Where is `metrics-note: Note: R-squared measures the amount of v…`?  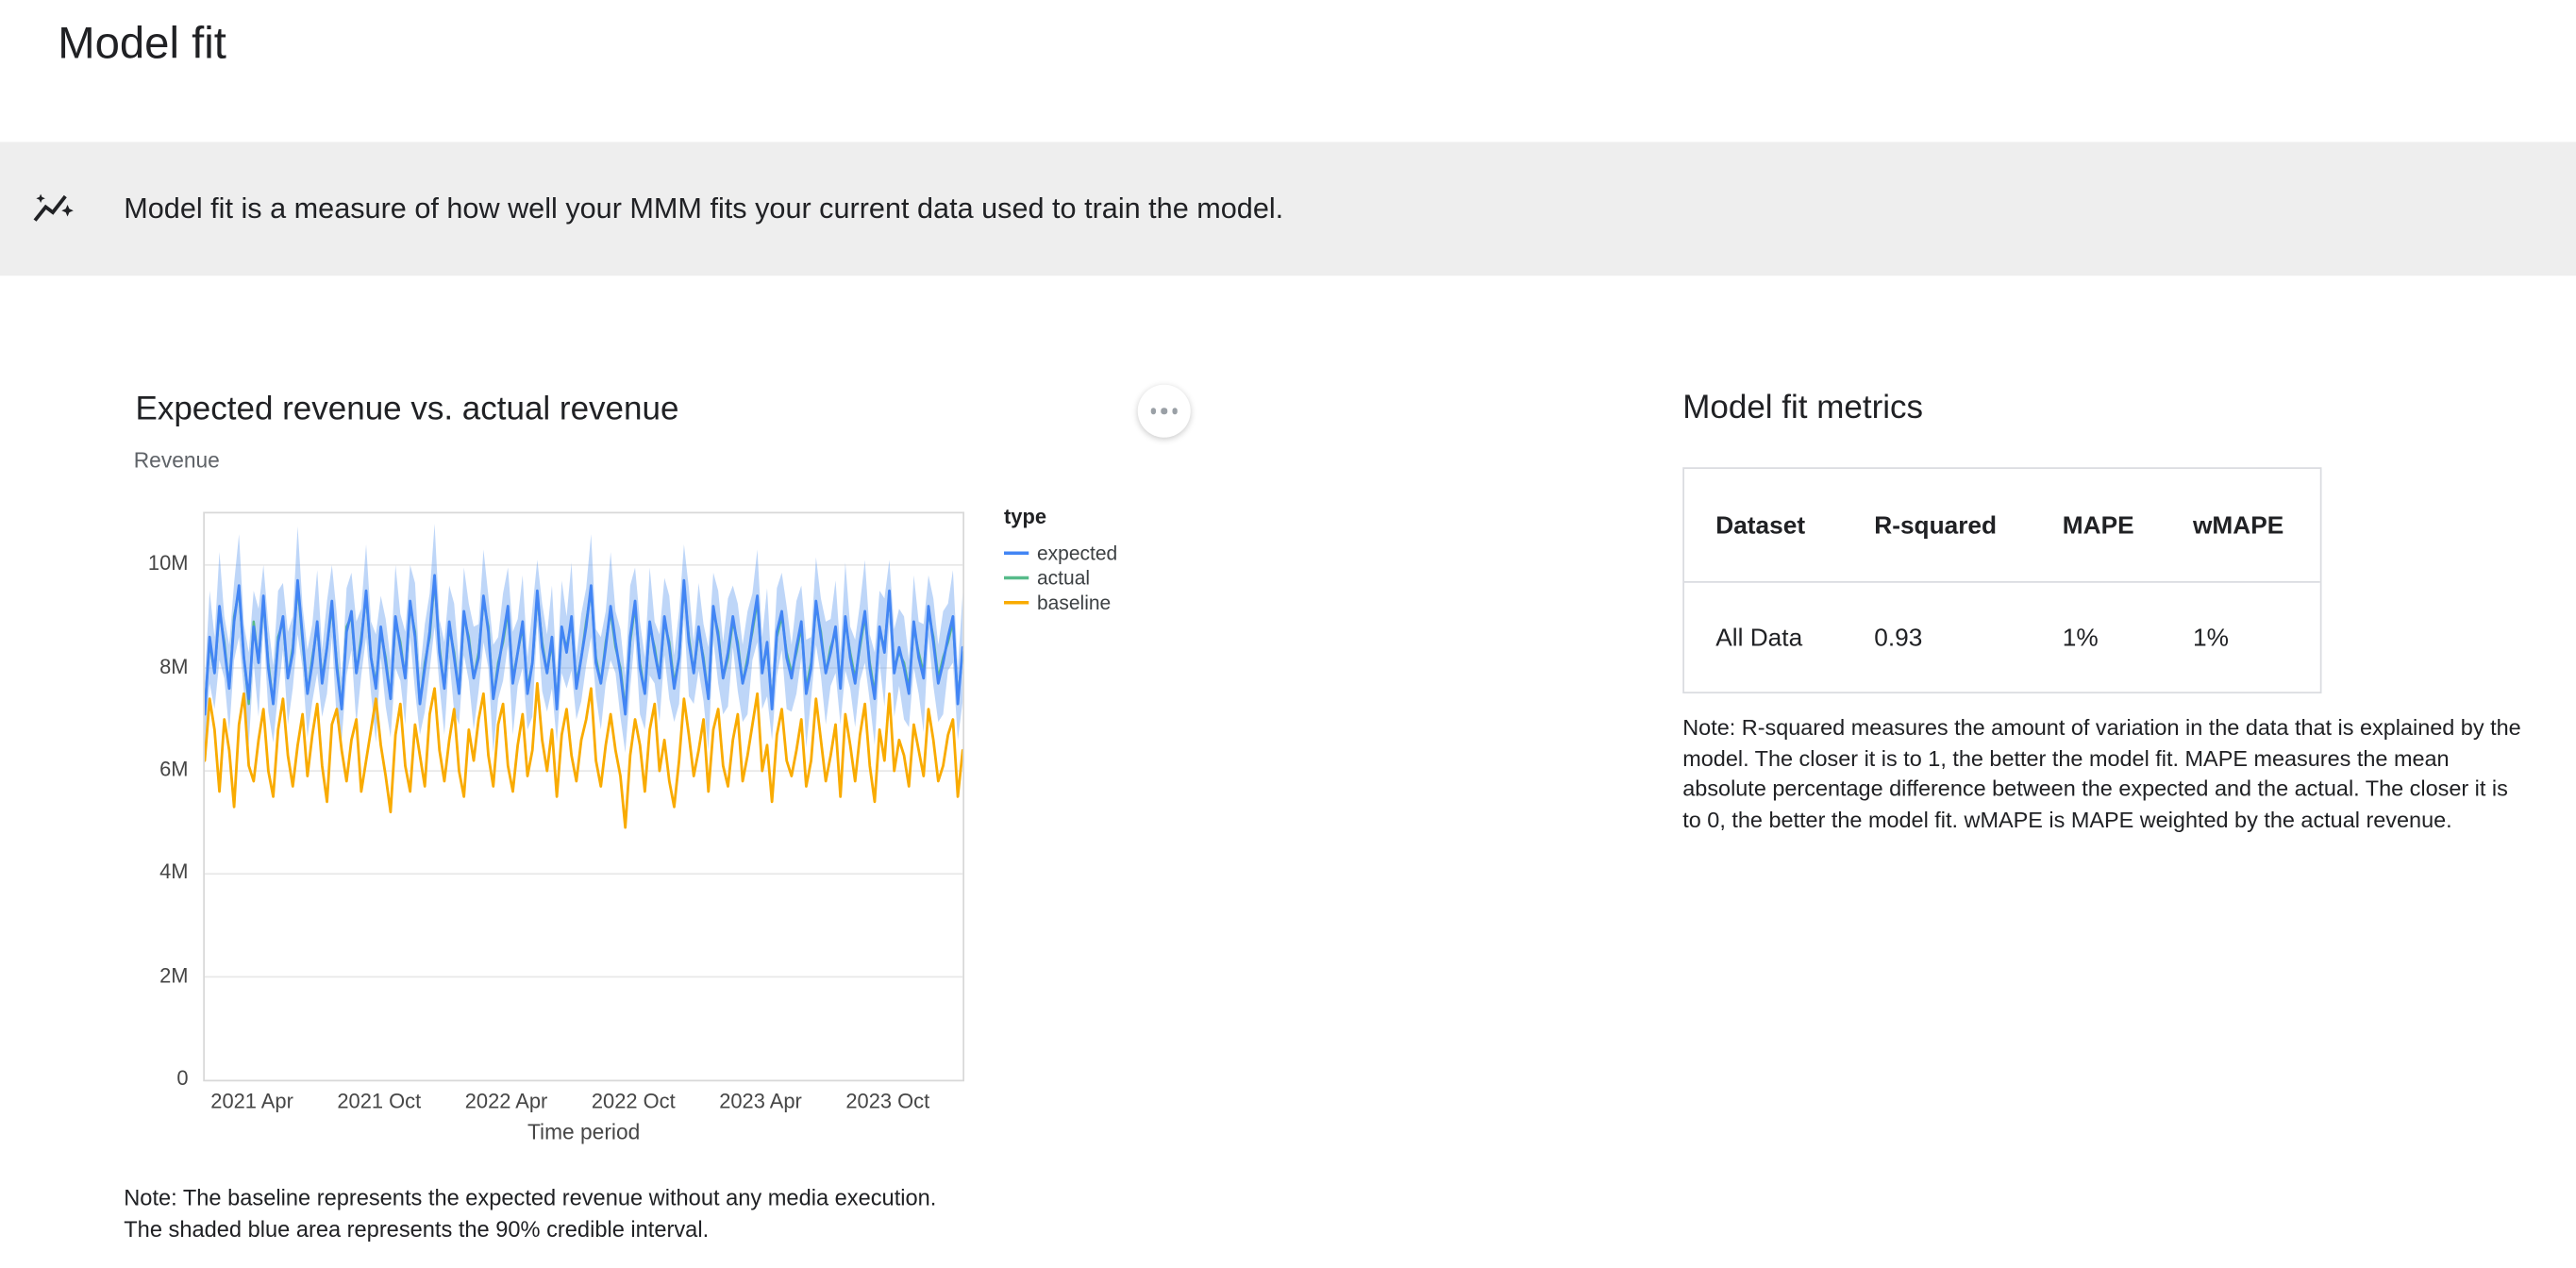
metrics-note: Note: R-squared measures the amount of v… is located at coordinates (2101, 773).